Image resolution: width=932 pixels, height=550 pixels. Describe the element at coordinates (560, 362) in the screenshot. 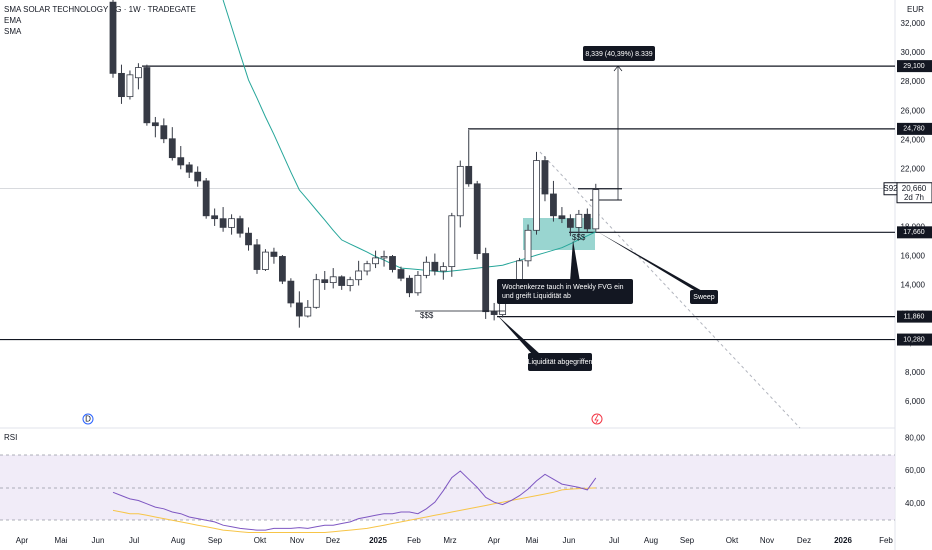

I see `liq-box` at that location.